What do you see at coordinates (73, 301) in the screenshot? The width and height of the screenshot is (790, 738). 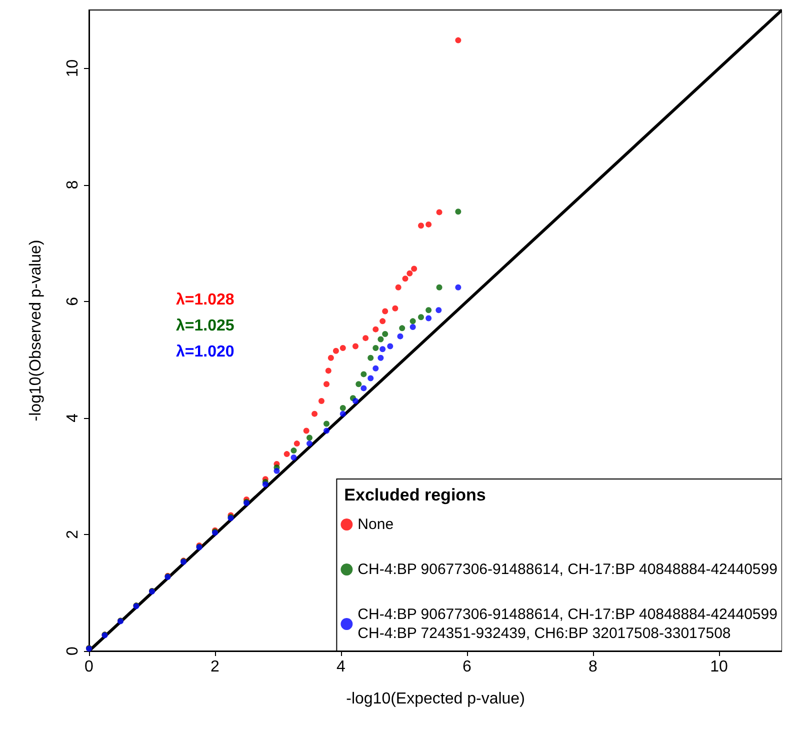 I see `y-tick-label: 6` at bounding box center [73, 301].